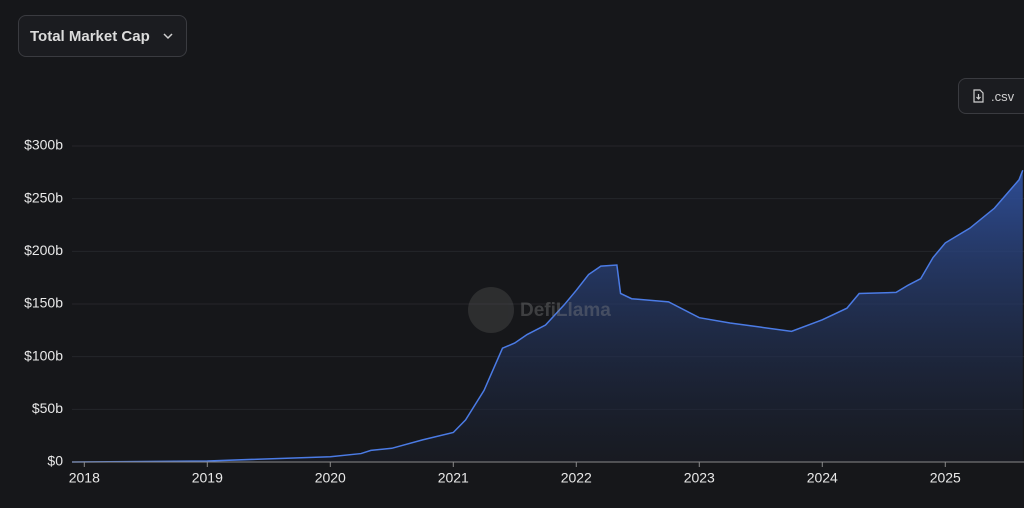  What do you see at coordinates (699, 478) in the screenshot?
I see `x-tick-label: 2023` at bounding box center [699, 478].